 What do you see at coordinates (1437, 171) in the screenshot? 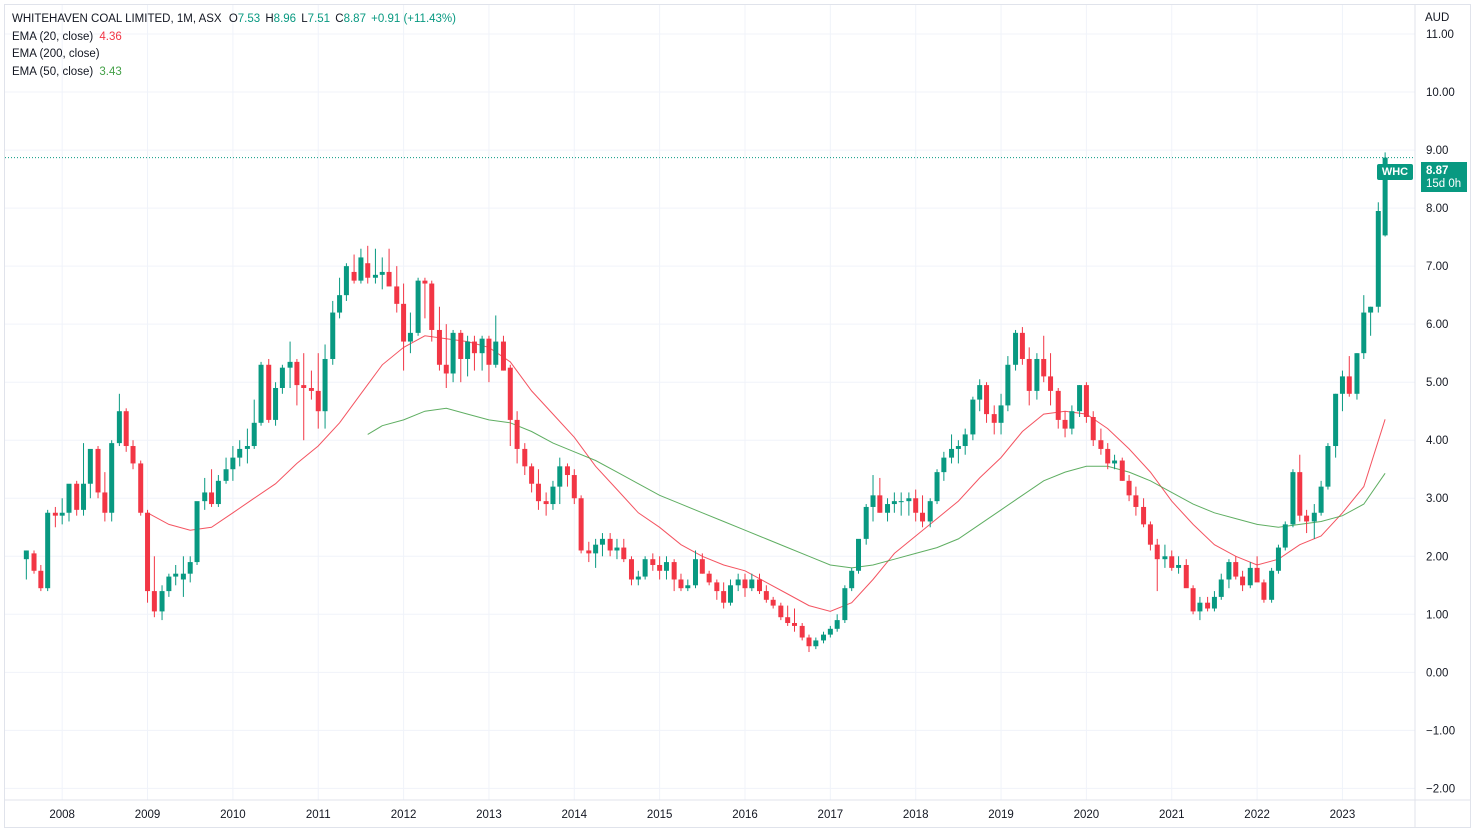
I see `last-price-value: 8.87` at bounding box center [1437, 171].